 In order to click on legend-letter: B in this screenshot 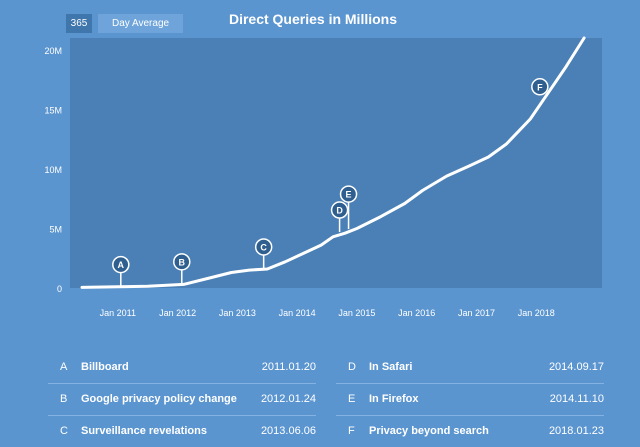, I will do `click(64, 399)`.